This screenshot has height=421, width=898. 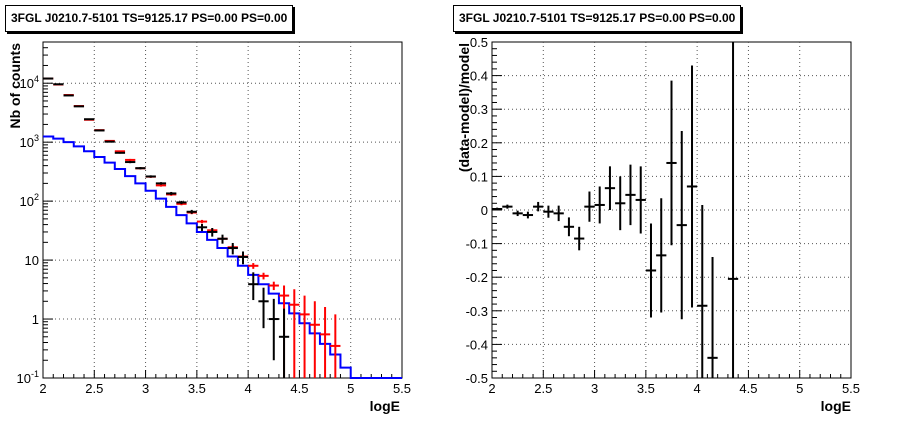 What do you see at coordinates (28, 377) in the screenshot?
I see `left-y-tick-label: 10⁻¹` at bounding box center [28, 377].